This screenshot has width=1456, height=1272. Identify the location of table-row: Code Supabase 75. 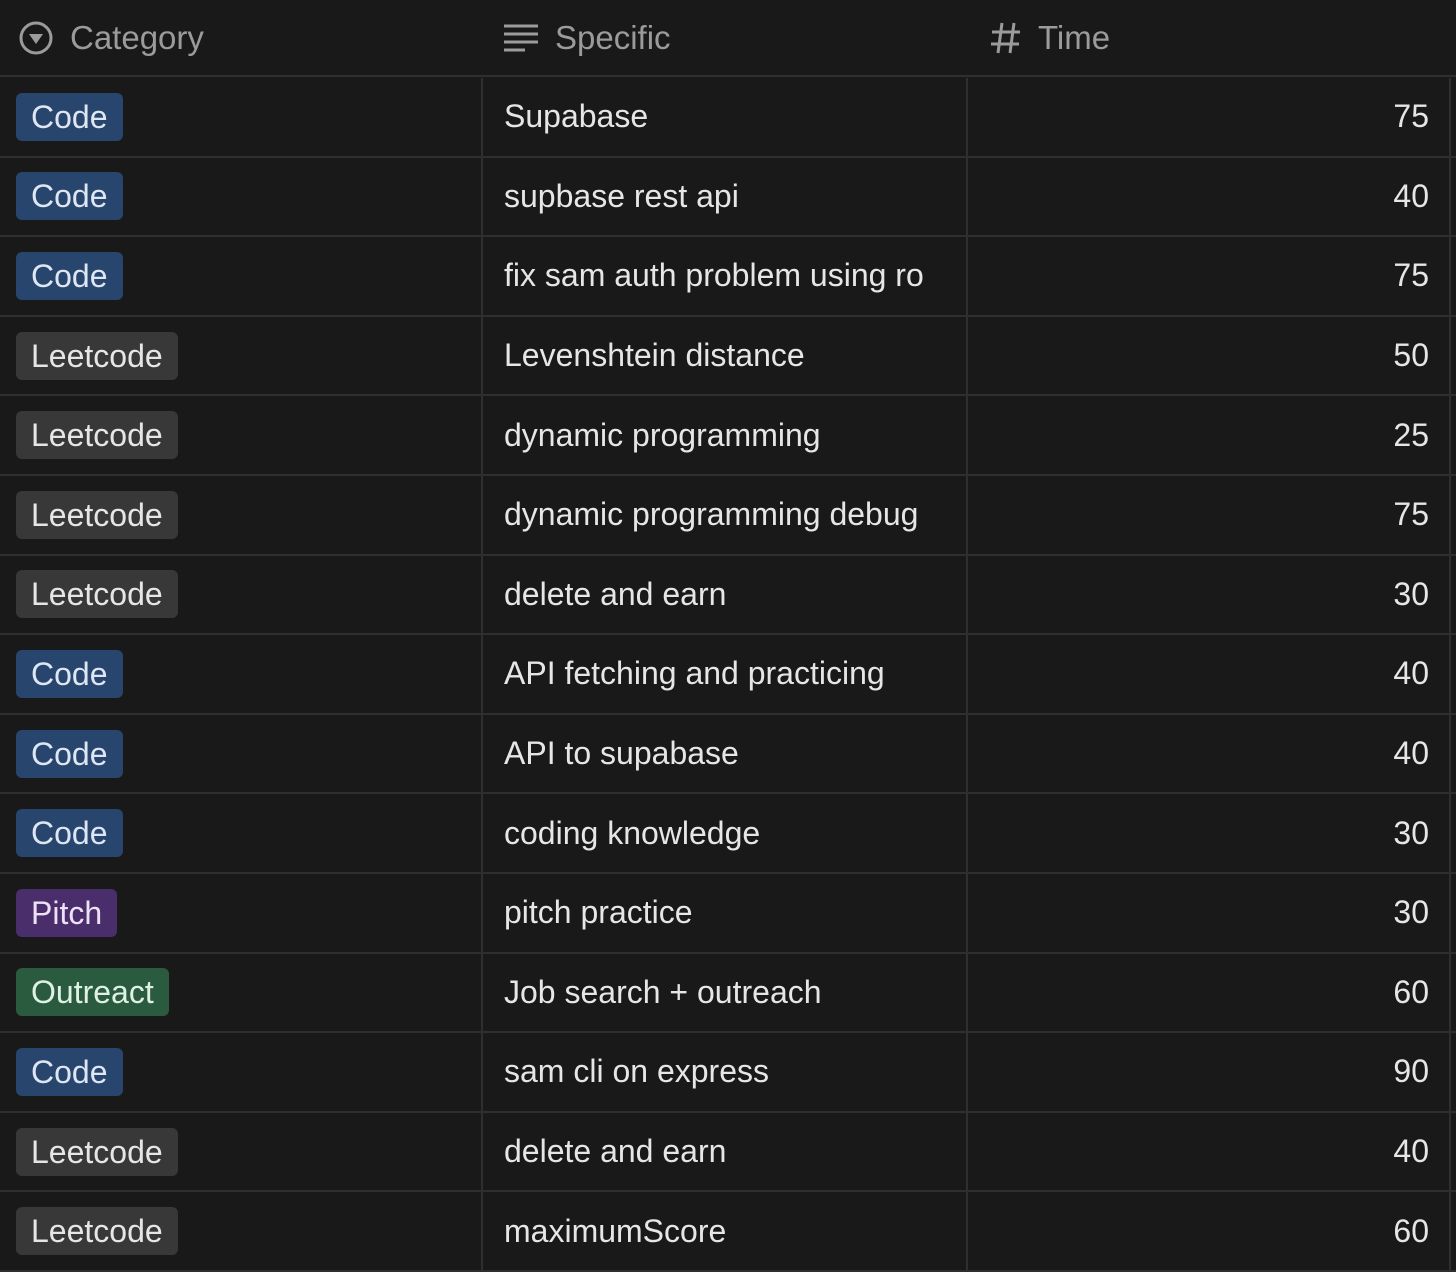
(728, 118).